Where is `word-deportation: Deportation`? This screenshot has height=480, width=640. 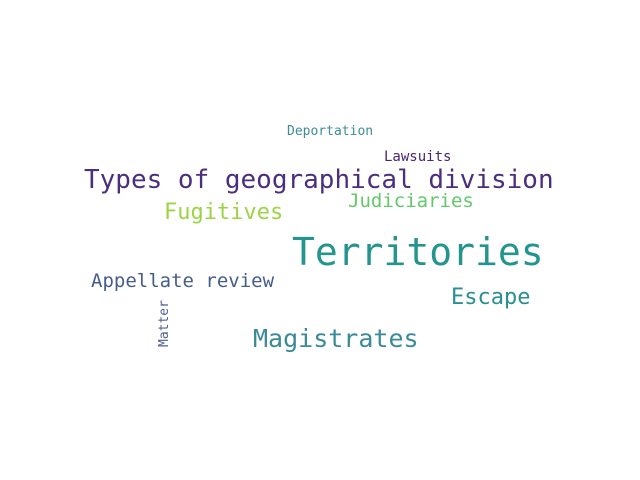 word-deportation: Deportation is located at coordinates (330, 131).